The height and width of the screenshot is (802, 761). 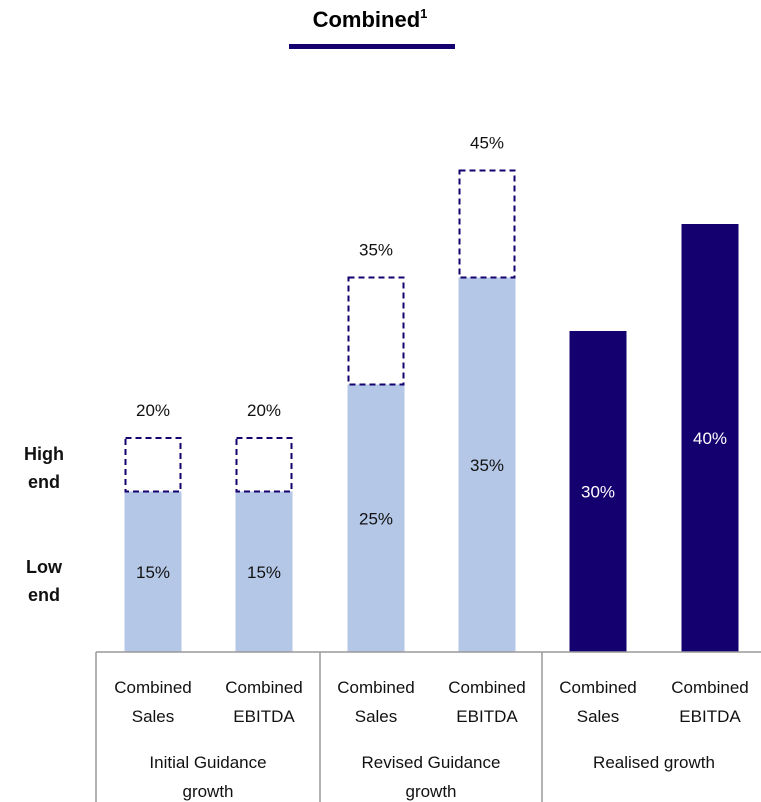 What do you see at coordinates (44, 567) in the screenshot?
I see `side-label-line1: Low` at bounding box center [44, 567].